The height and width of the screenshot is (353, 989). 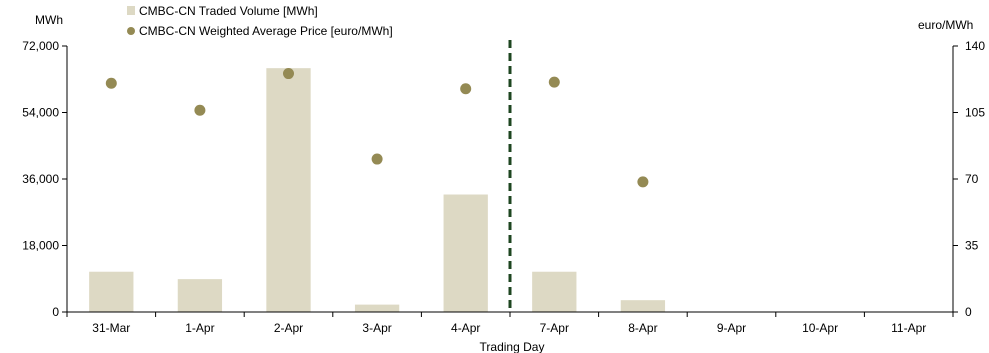 What do you see at coordinates (55, 312) in the screenshot?
I see `left-tick-label: 0` at bounding box center [55, 312].